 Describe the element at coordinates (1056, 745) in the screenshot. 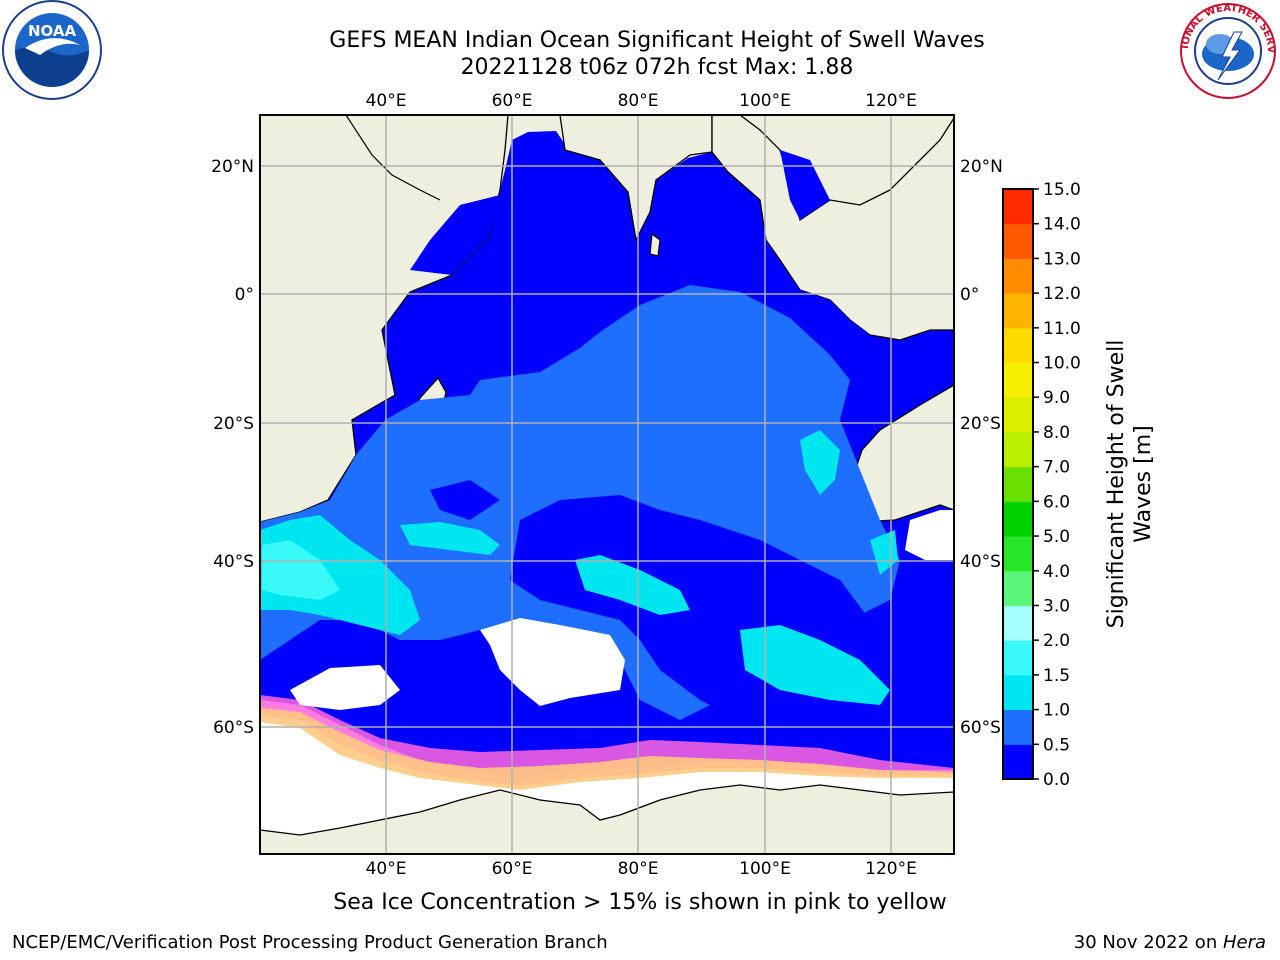

I see `colorbar-tick-label: 0.5` at that location.